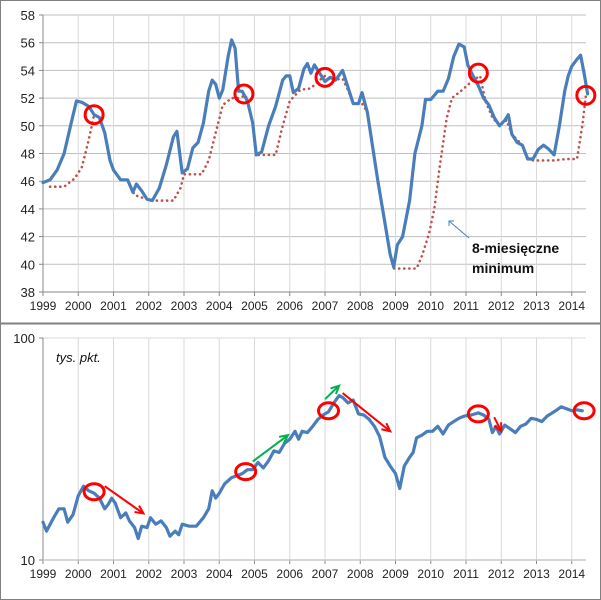 The width and height of the screenshot is (601, 600). What do you see at coordinates (28, 126) in the screenshot?
I see `top-y-tick-label: 50` at bounding box center [28, 126].